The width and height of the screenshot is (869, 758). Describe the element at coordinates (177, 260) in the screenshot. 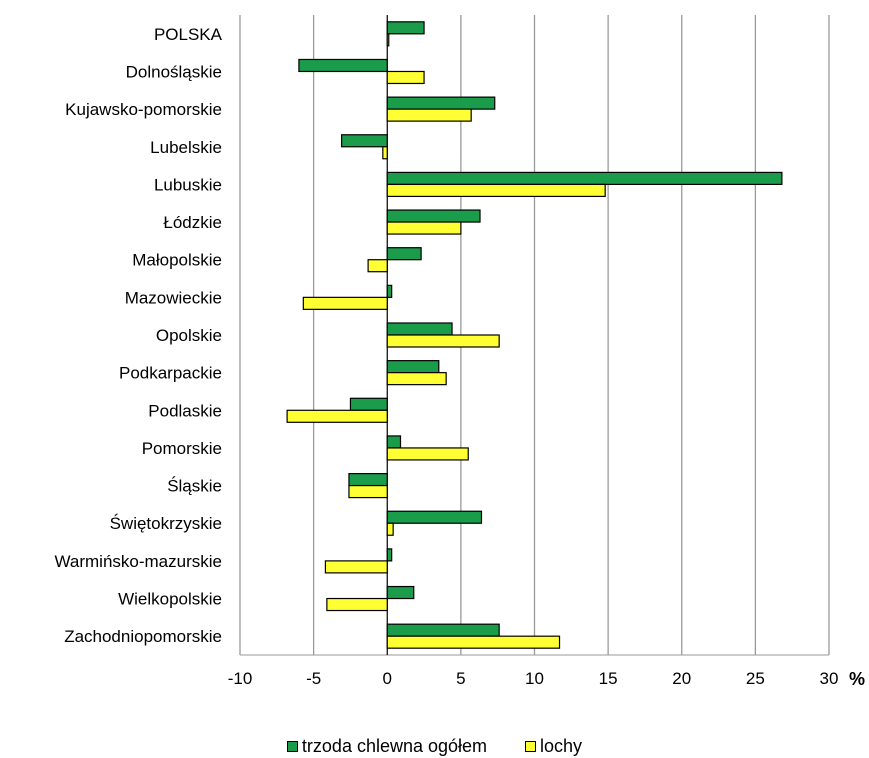

I see `category-label: Małopolskie` at that location.